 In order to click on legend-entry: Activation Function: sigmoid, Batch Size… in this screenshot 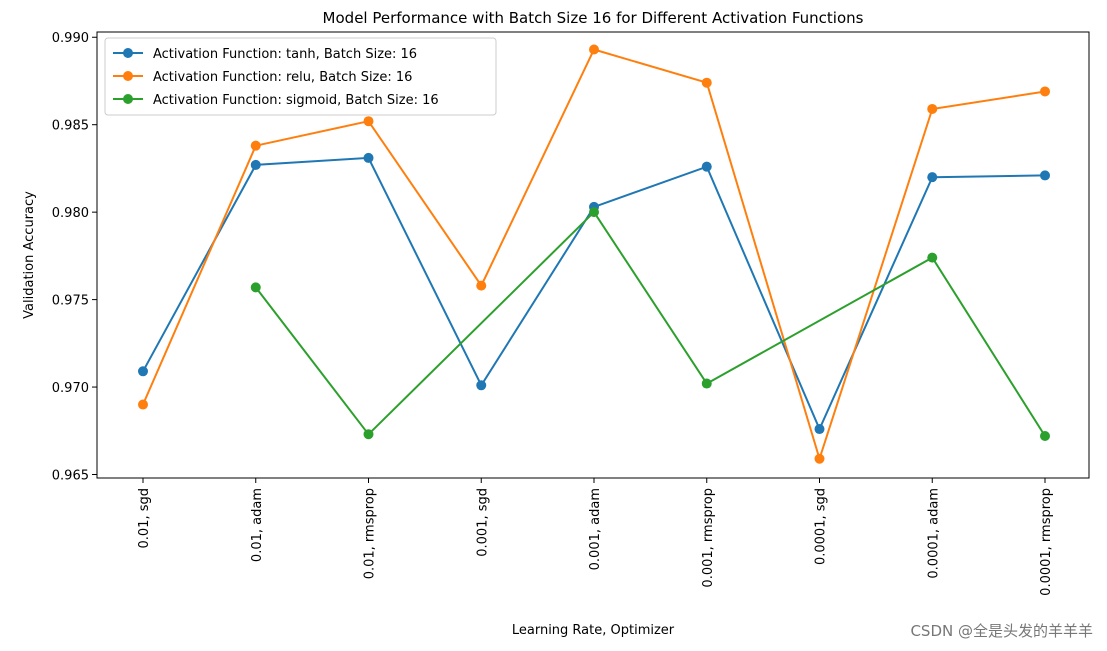, I will do `click(296, 100)`.